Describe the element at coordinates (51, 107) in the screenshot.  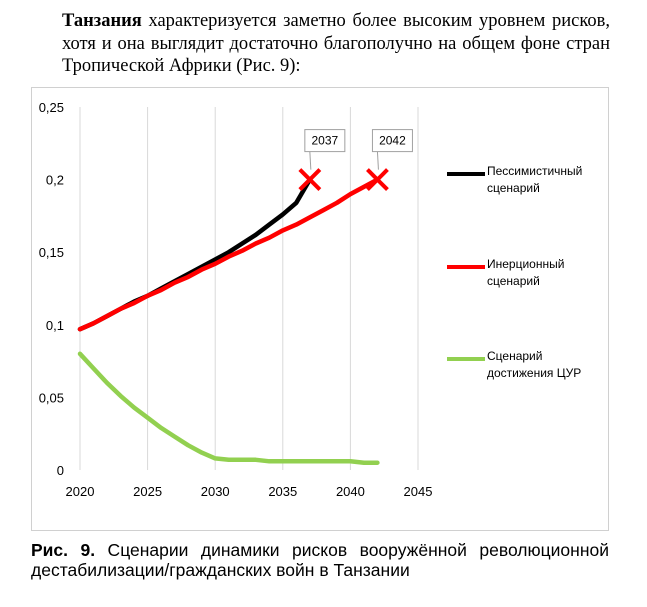
I see `y-tick-label: 0,25` at that location.